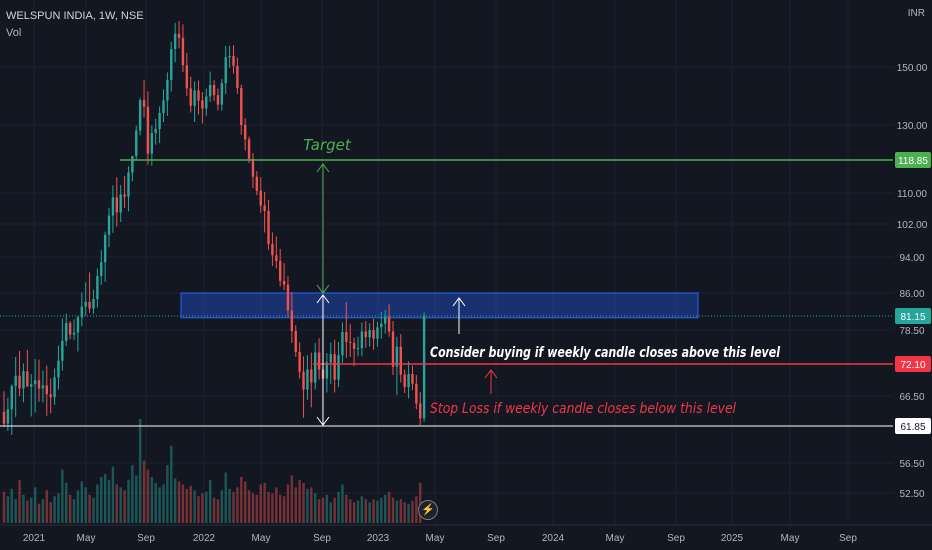 The width and height of the screenshot is (932, 550). What do you see at coordinates (491, 374) in the screenshot?
I see `stop-arrow-head` at bounding box center [491, 374].